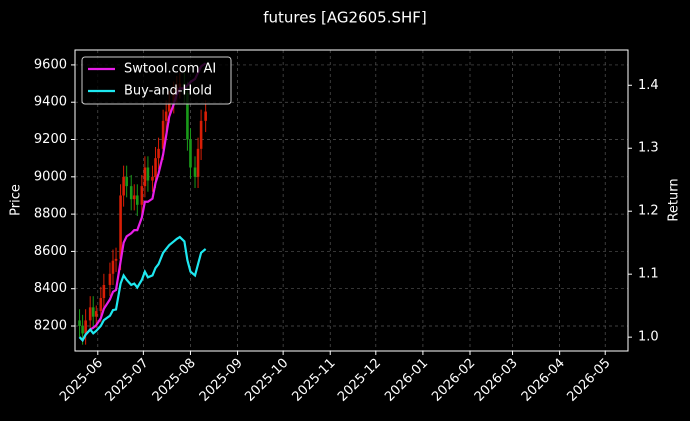 Image resolution: width=690 pixels, height=421 pixels. What do you see at coordinates (127, 380) in the screenshot?
I see `x-tick-label: 2025-07` at bounding box center [127, 380].